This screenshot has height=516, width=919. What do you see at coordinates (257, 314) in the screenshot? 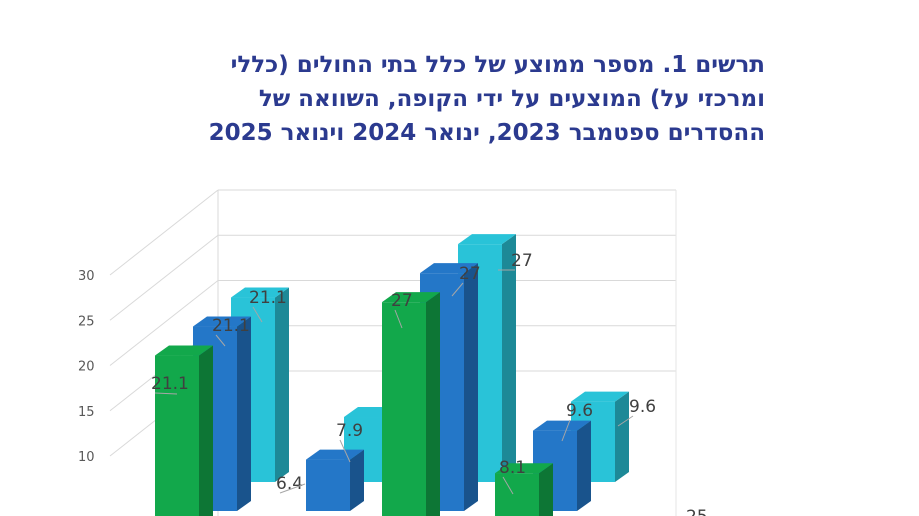
I see `leader-line-s3-g1` at bounding box center [257, 314].